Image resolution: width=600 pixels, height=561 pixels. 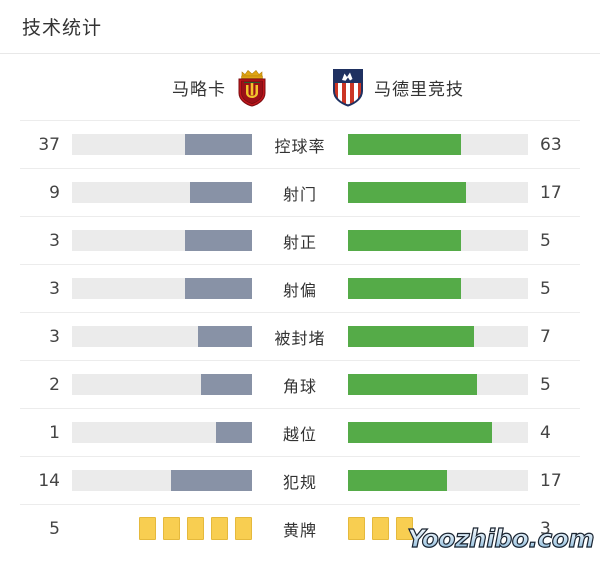 I want to click on team-away: 马德里竞技, so click(x=457, y=87).